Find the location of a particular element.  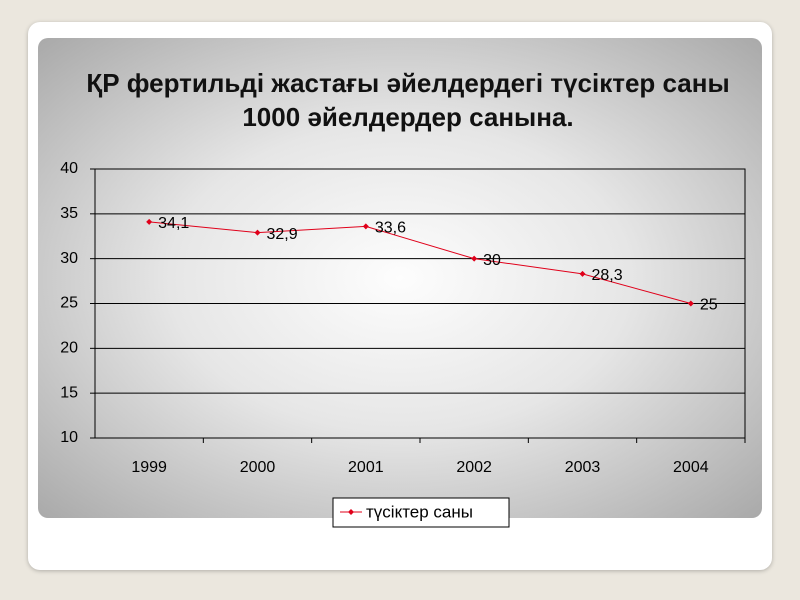

legend: түсіктер саны is located at coordinates (421, 512).